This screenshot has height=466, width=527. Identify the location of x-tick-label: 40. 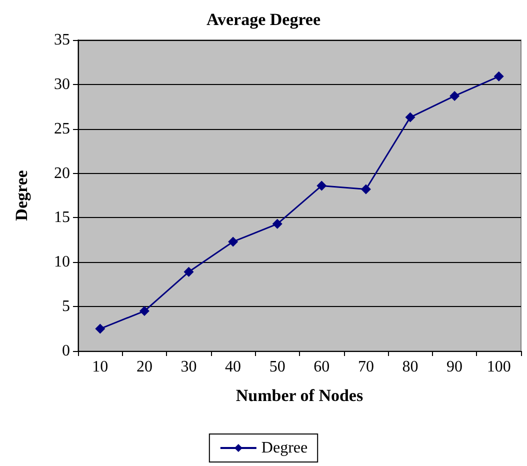
(233, 367).